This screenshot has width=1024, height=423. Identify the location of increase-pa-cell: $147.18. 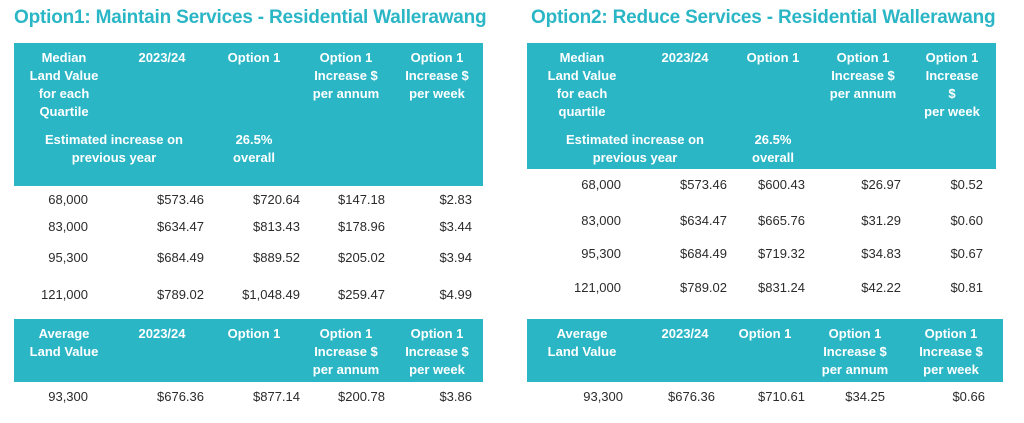
(361, 199).